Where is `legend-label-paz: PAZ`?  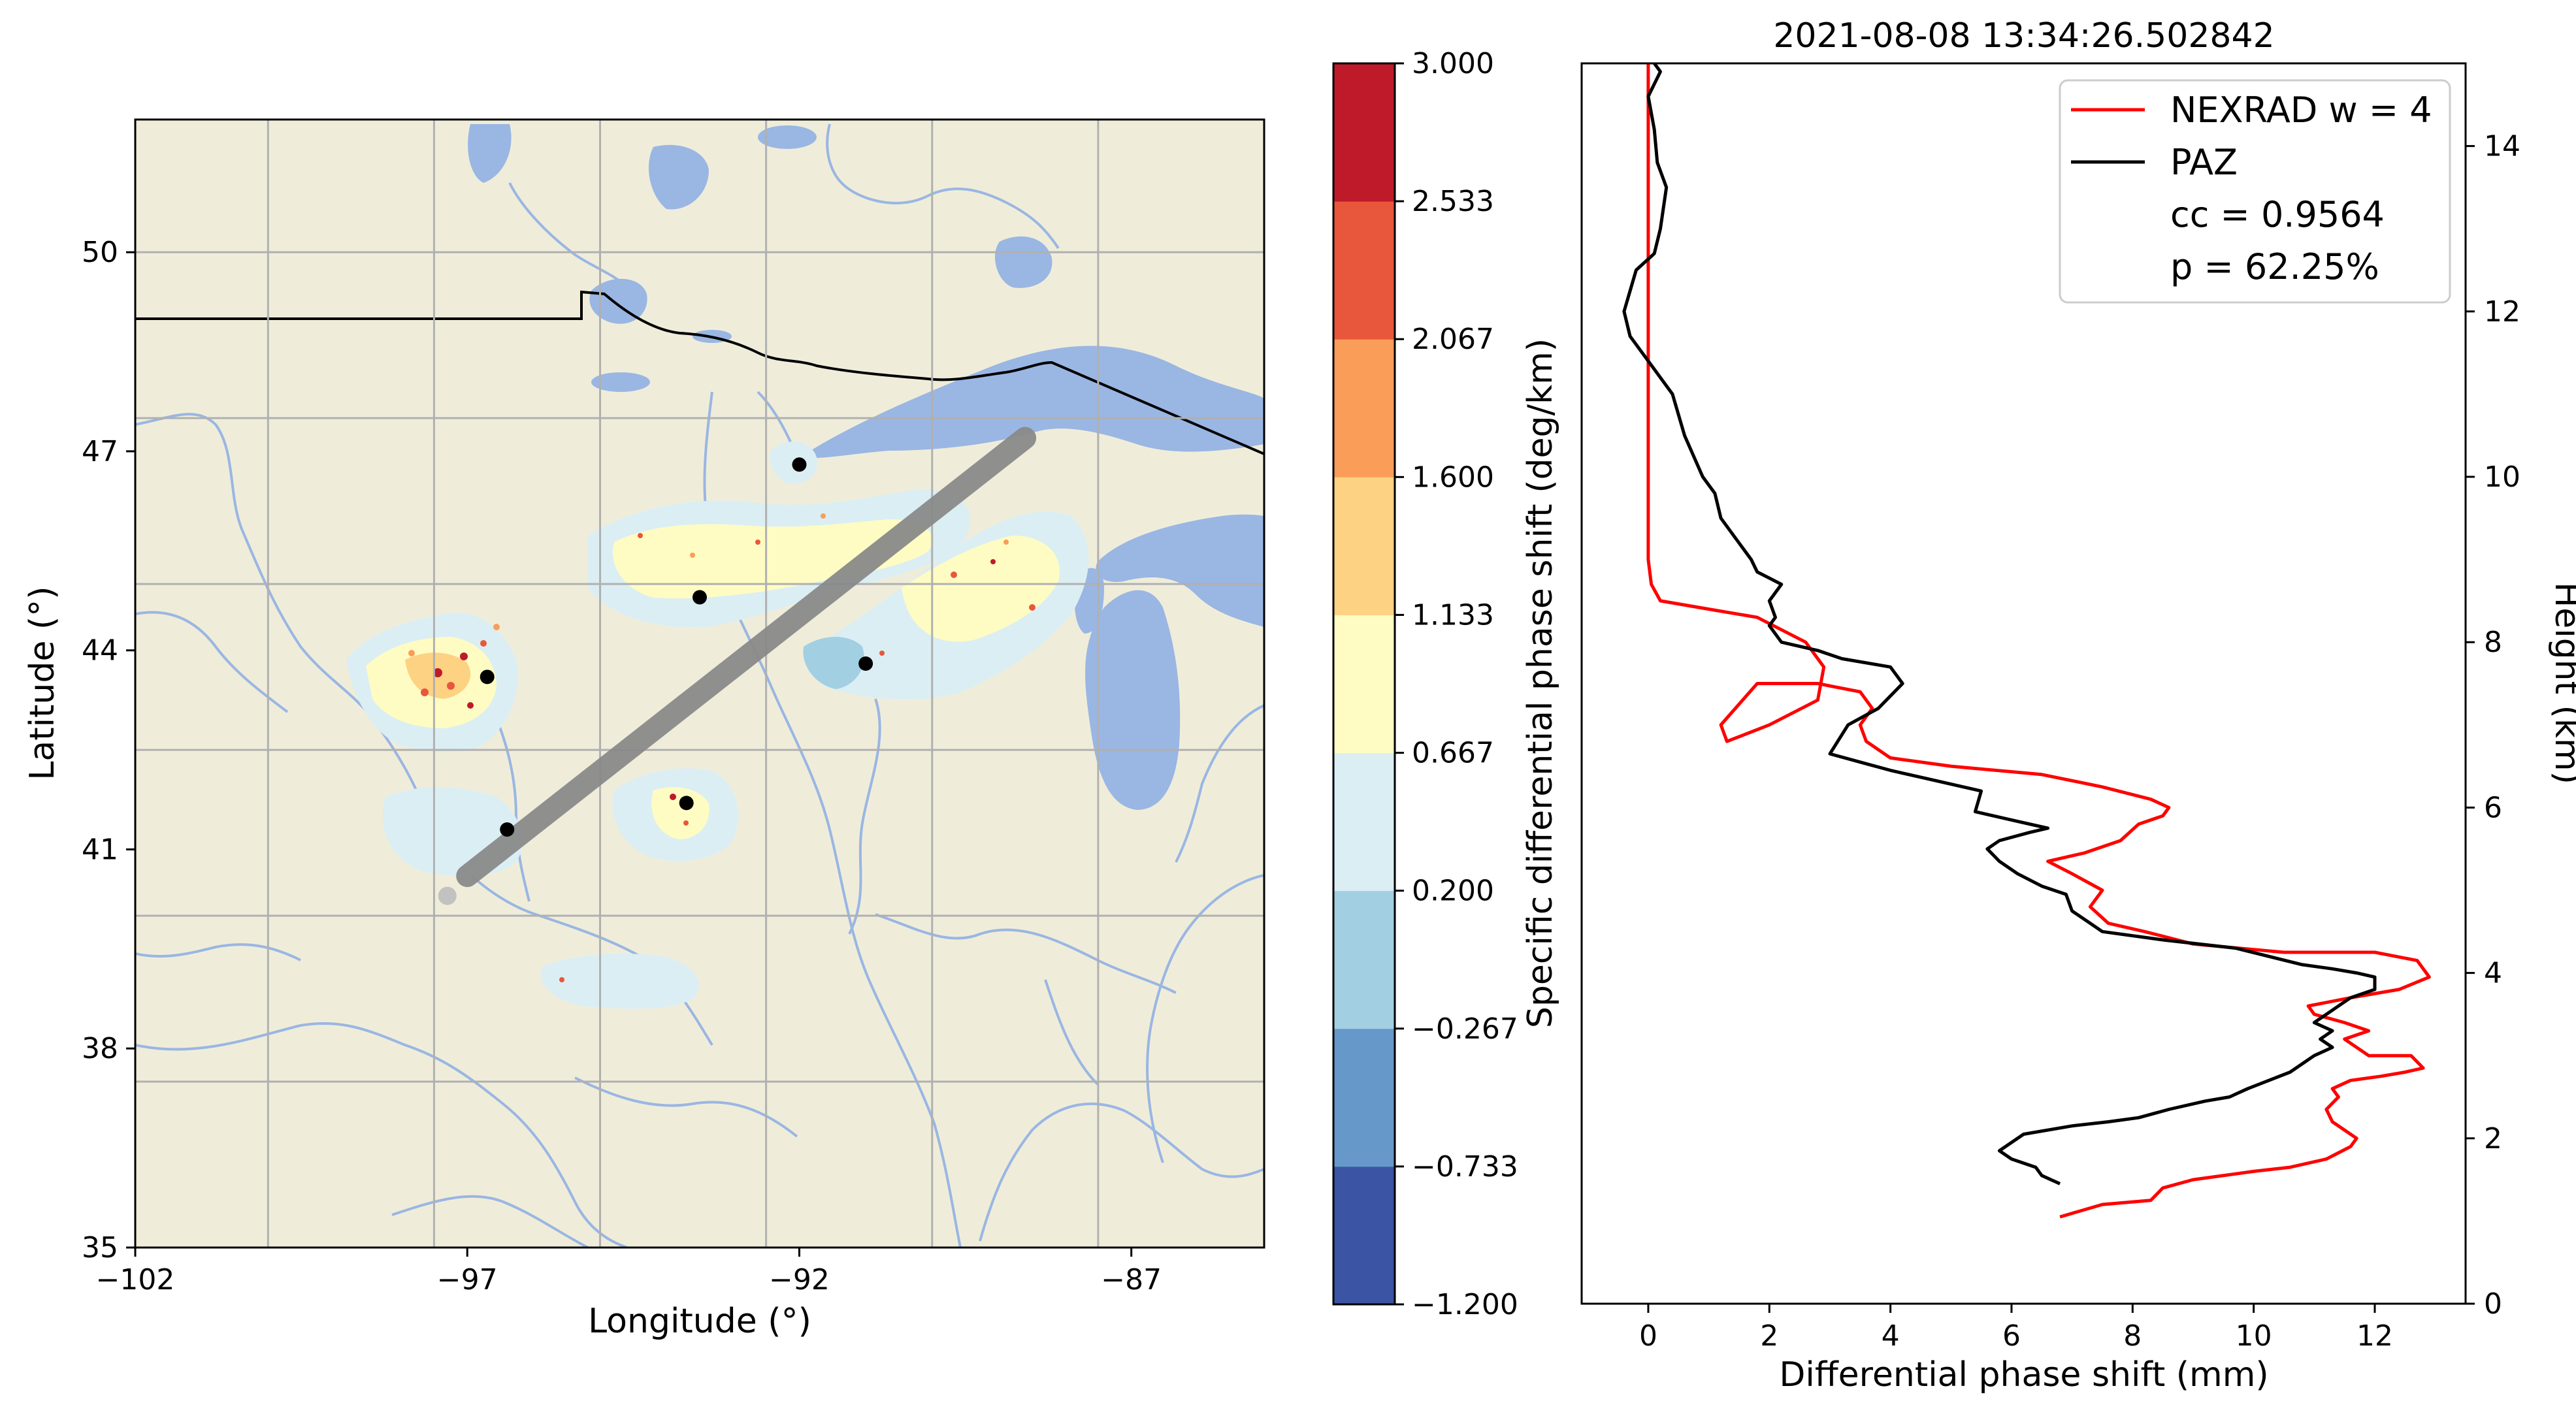 legend-label-paz: PAZ is located at coordinates (2204, 162).